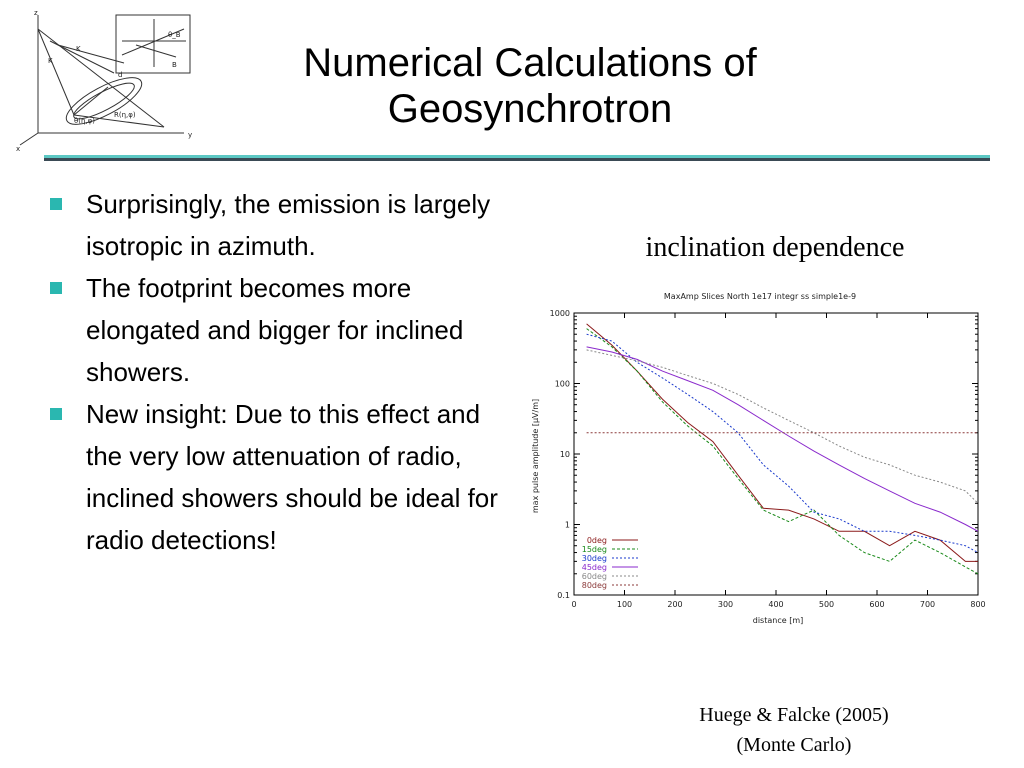 The height and width of the screenshot is (768, 1024). I want to click on x-tick-label: 800, so click(977, 604).